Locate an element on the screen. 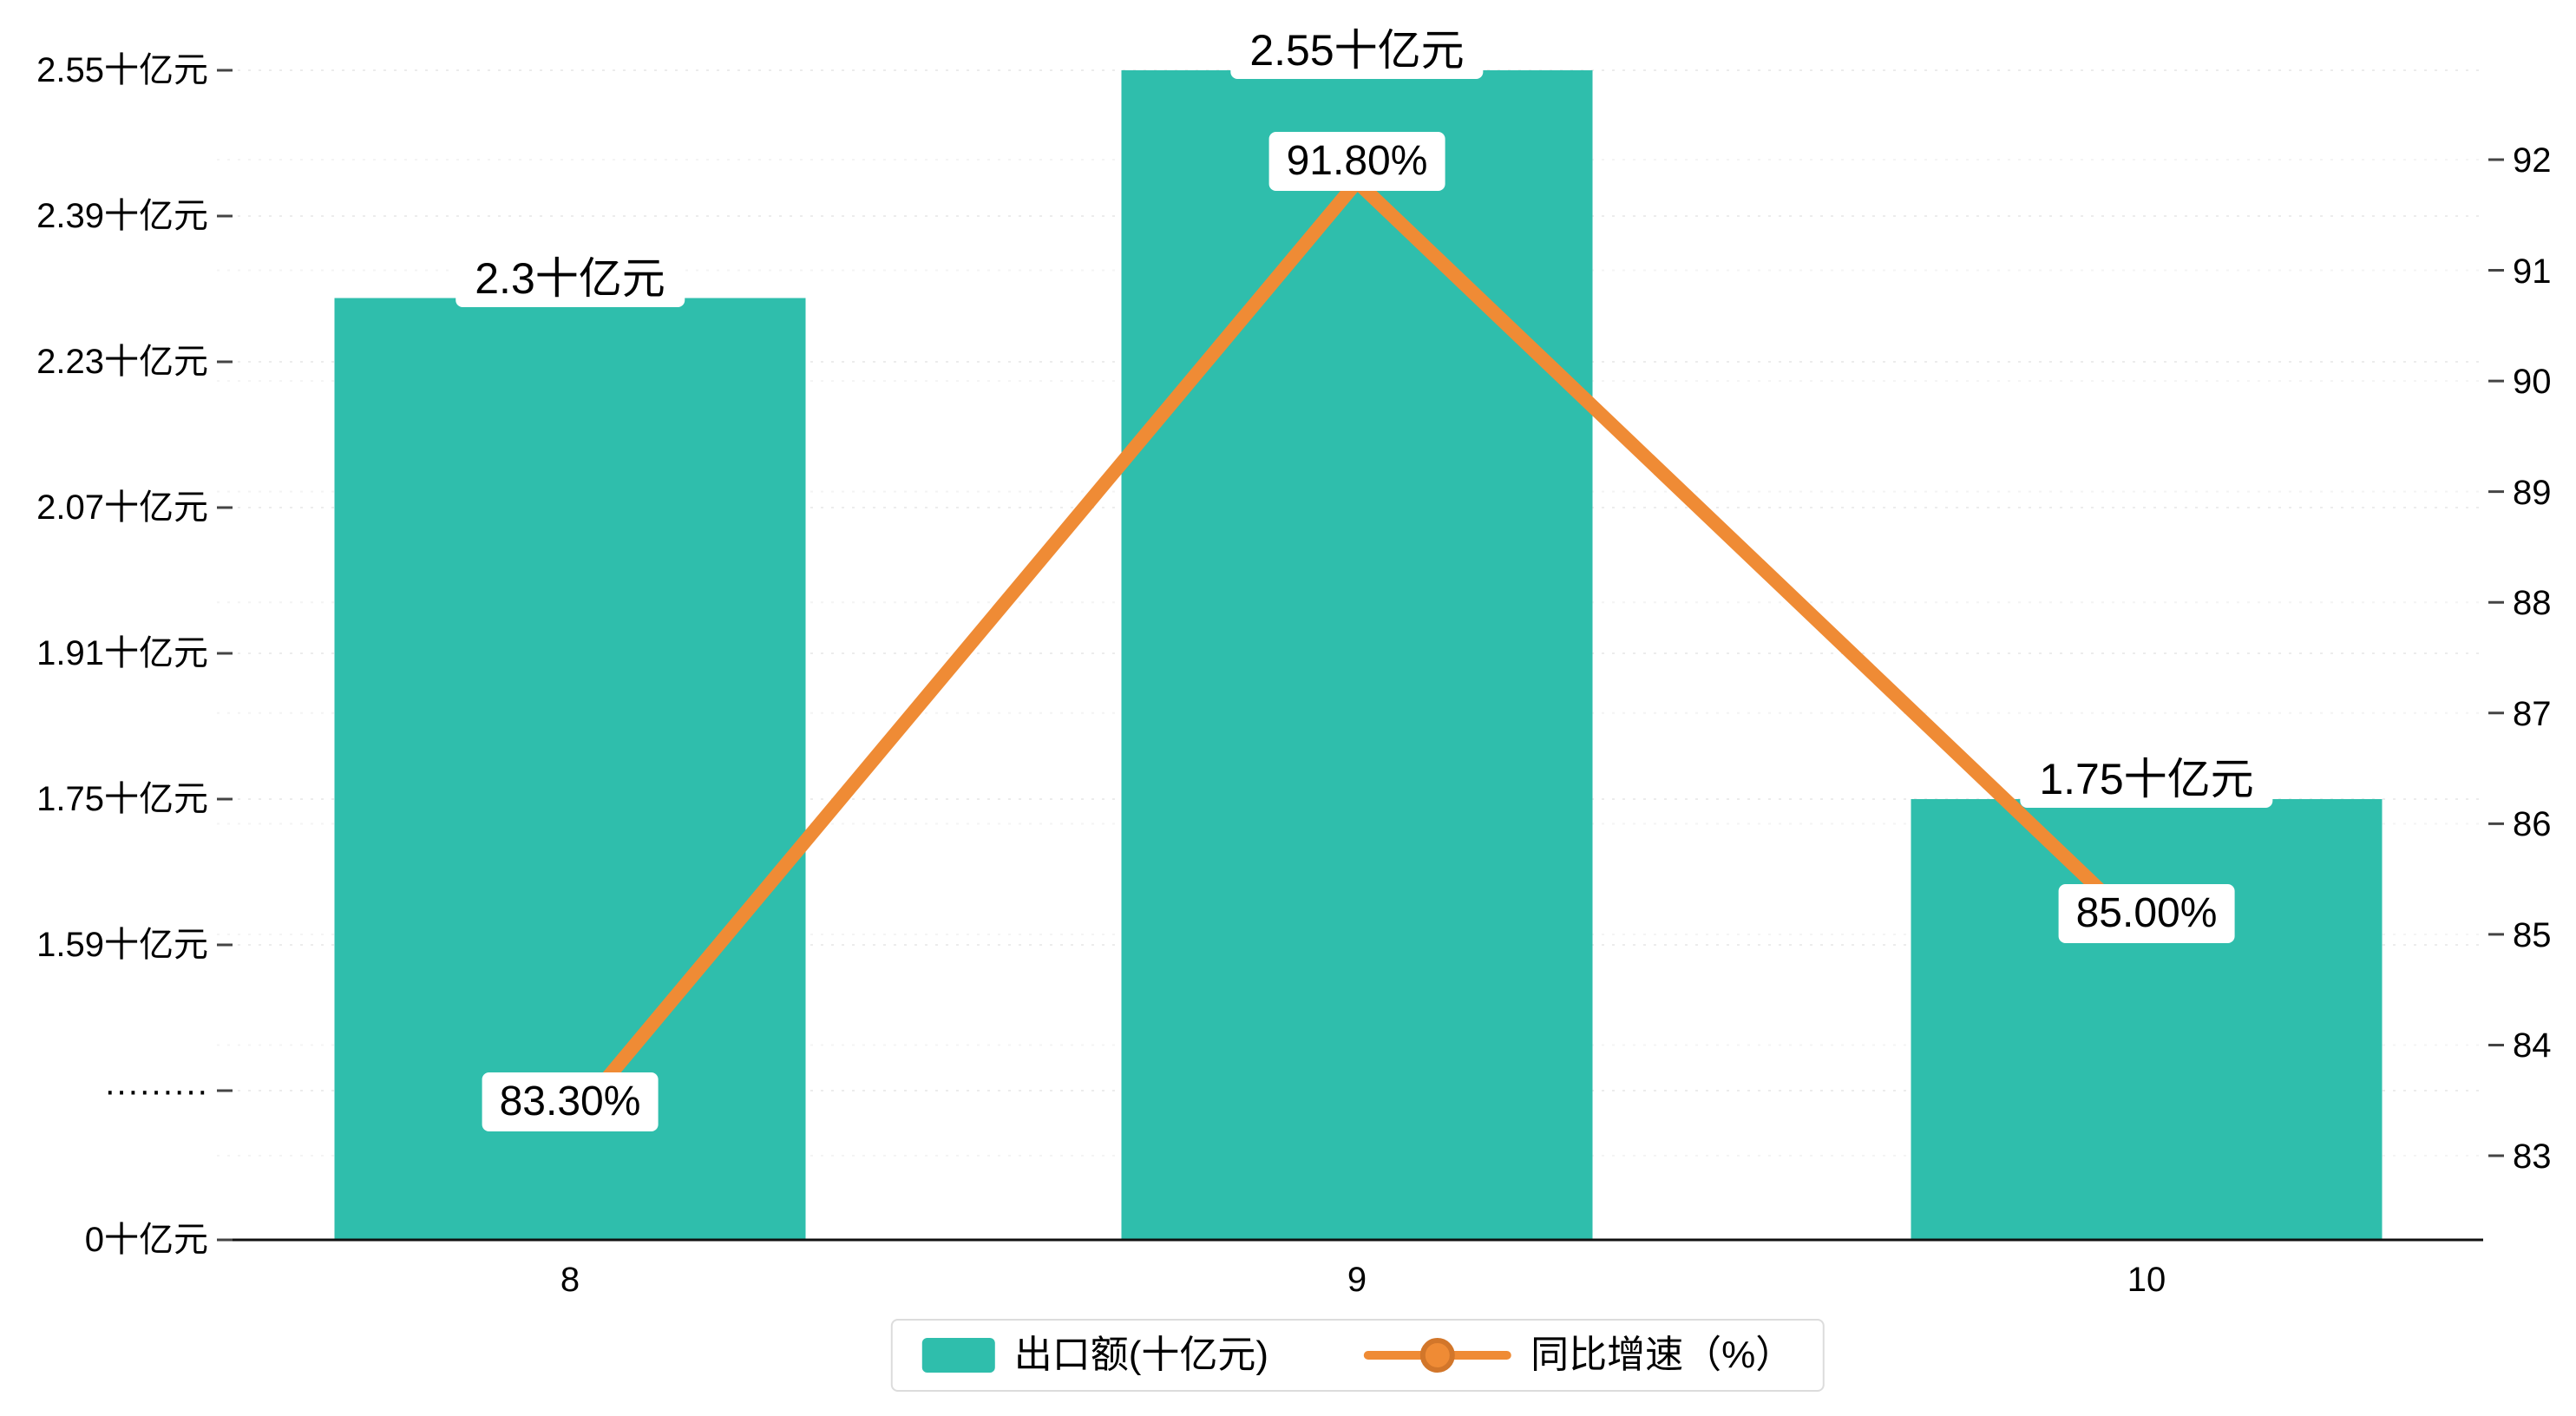  legend-item-export: 出口额(十亿元) is located at coordinates (1095, 1356).